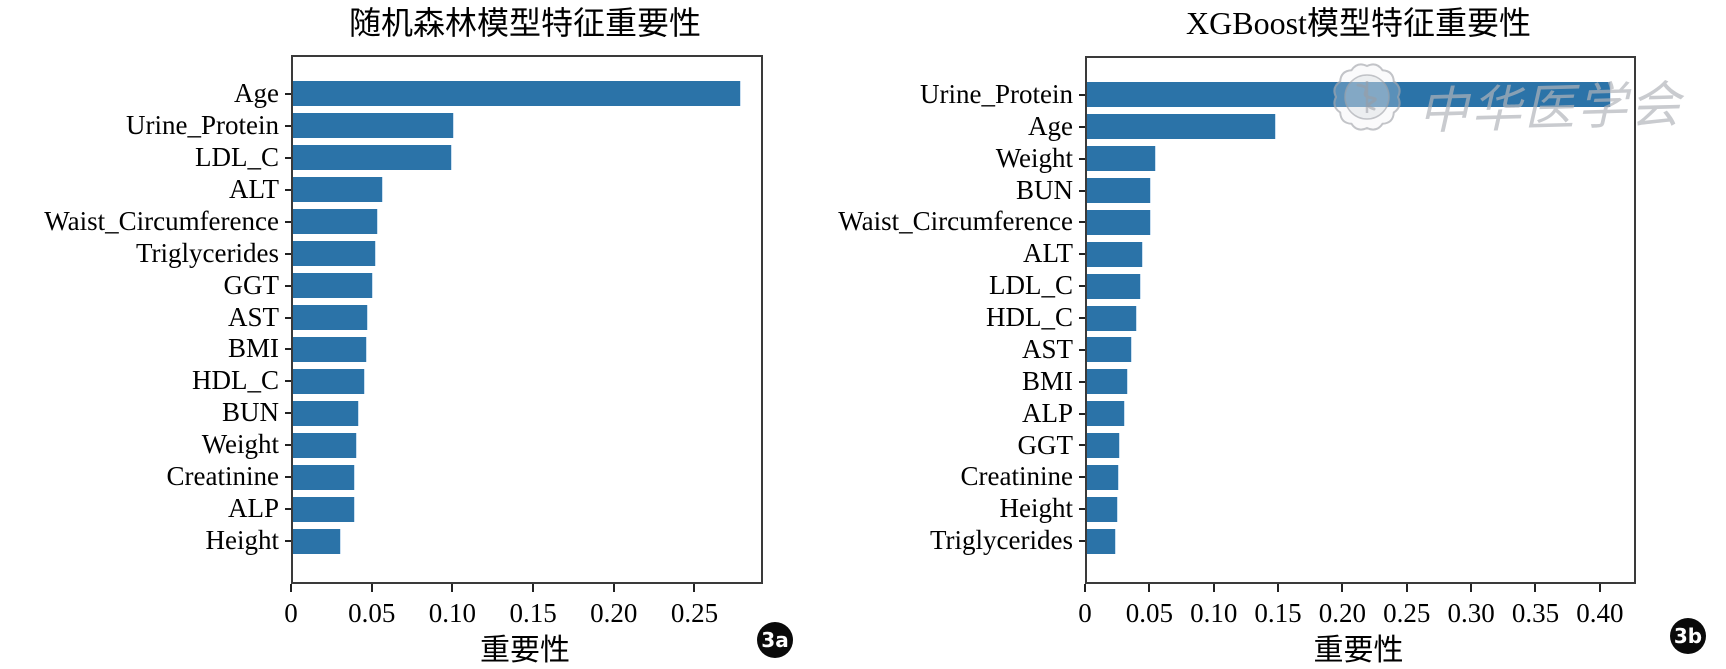  I want to click on y-label-urine_protein: Urine_Protein, so click(996, 94).